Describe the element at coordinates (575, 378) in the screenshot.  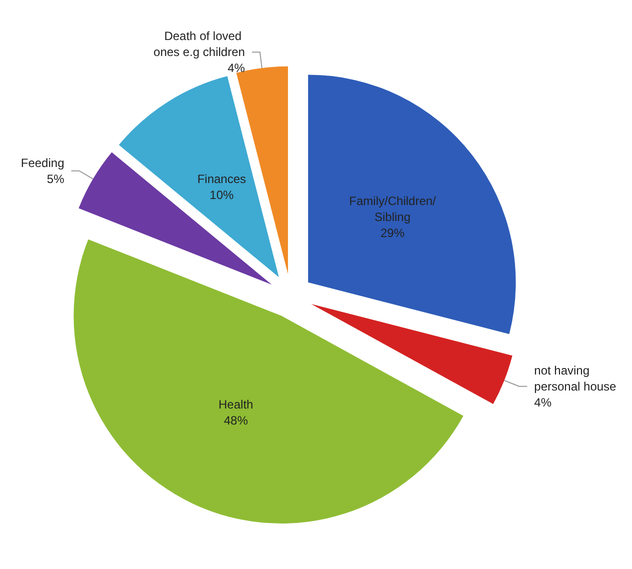
I see `slice-label: not having personal house` at that location.